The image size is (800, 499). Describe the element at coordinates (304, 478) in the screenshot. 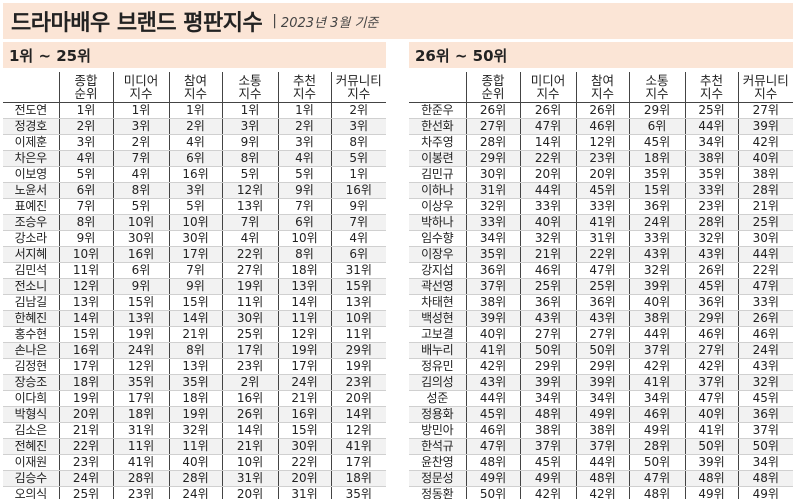

I see `rank-cell-recommendation: 20위` at that location.